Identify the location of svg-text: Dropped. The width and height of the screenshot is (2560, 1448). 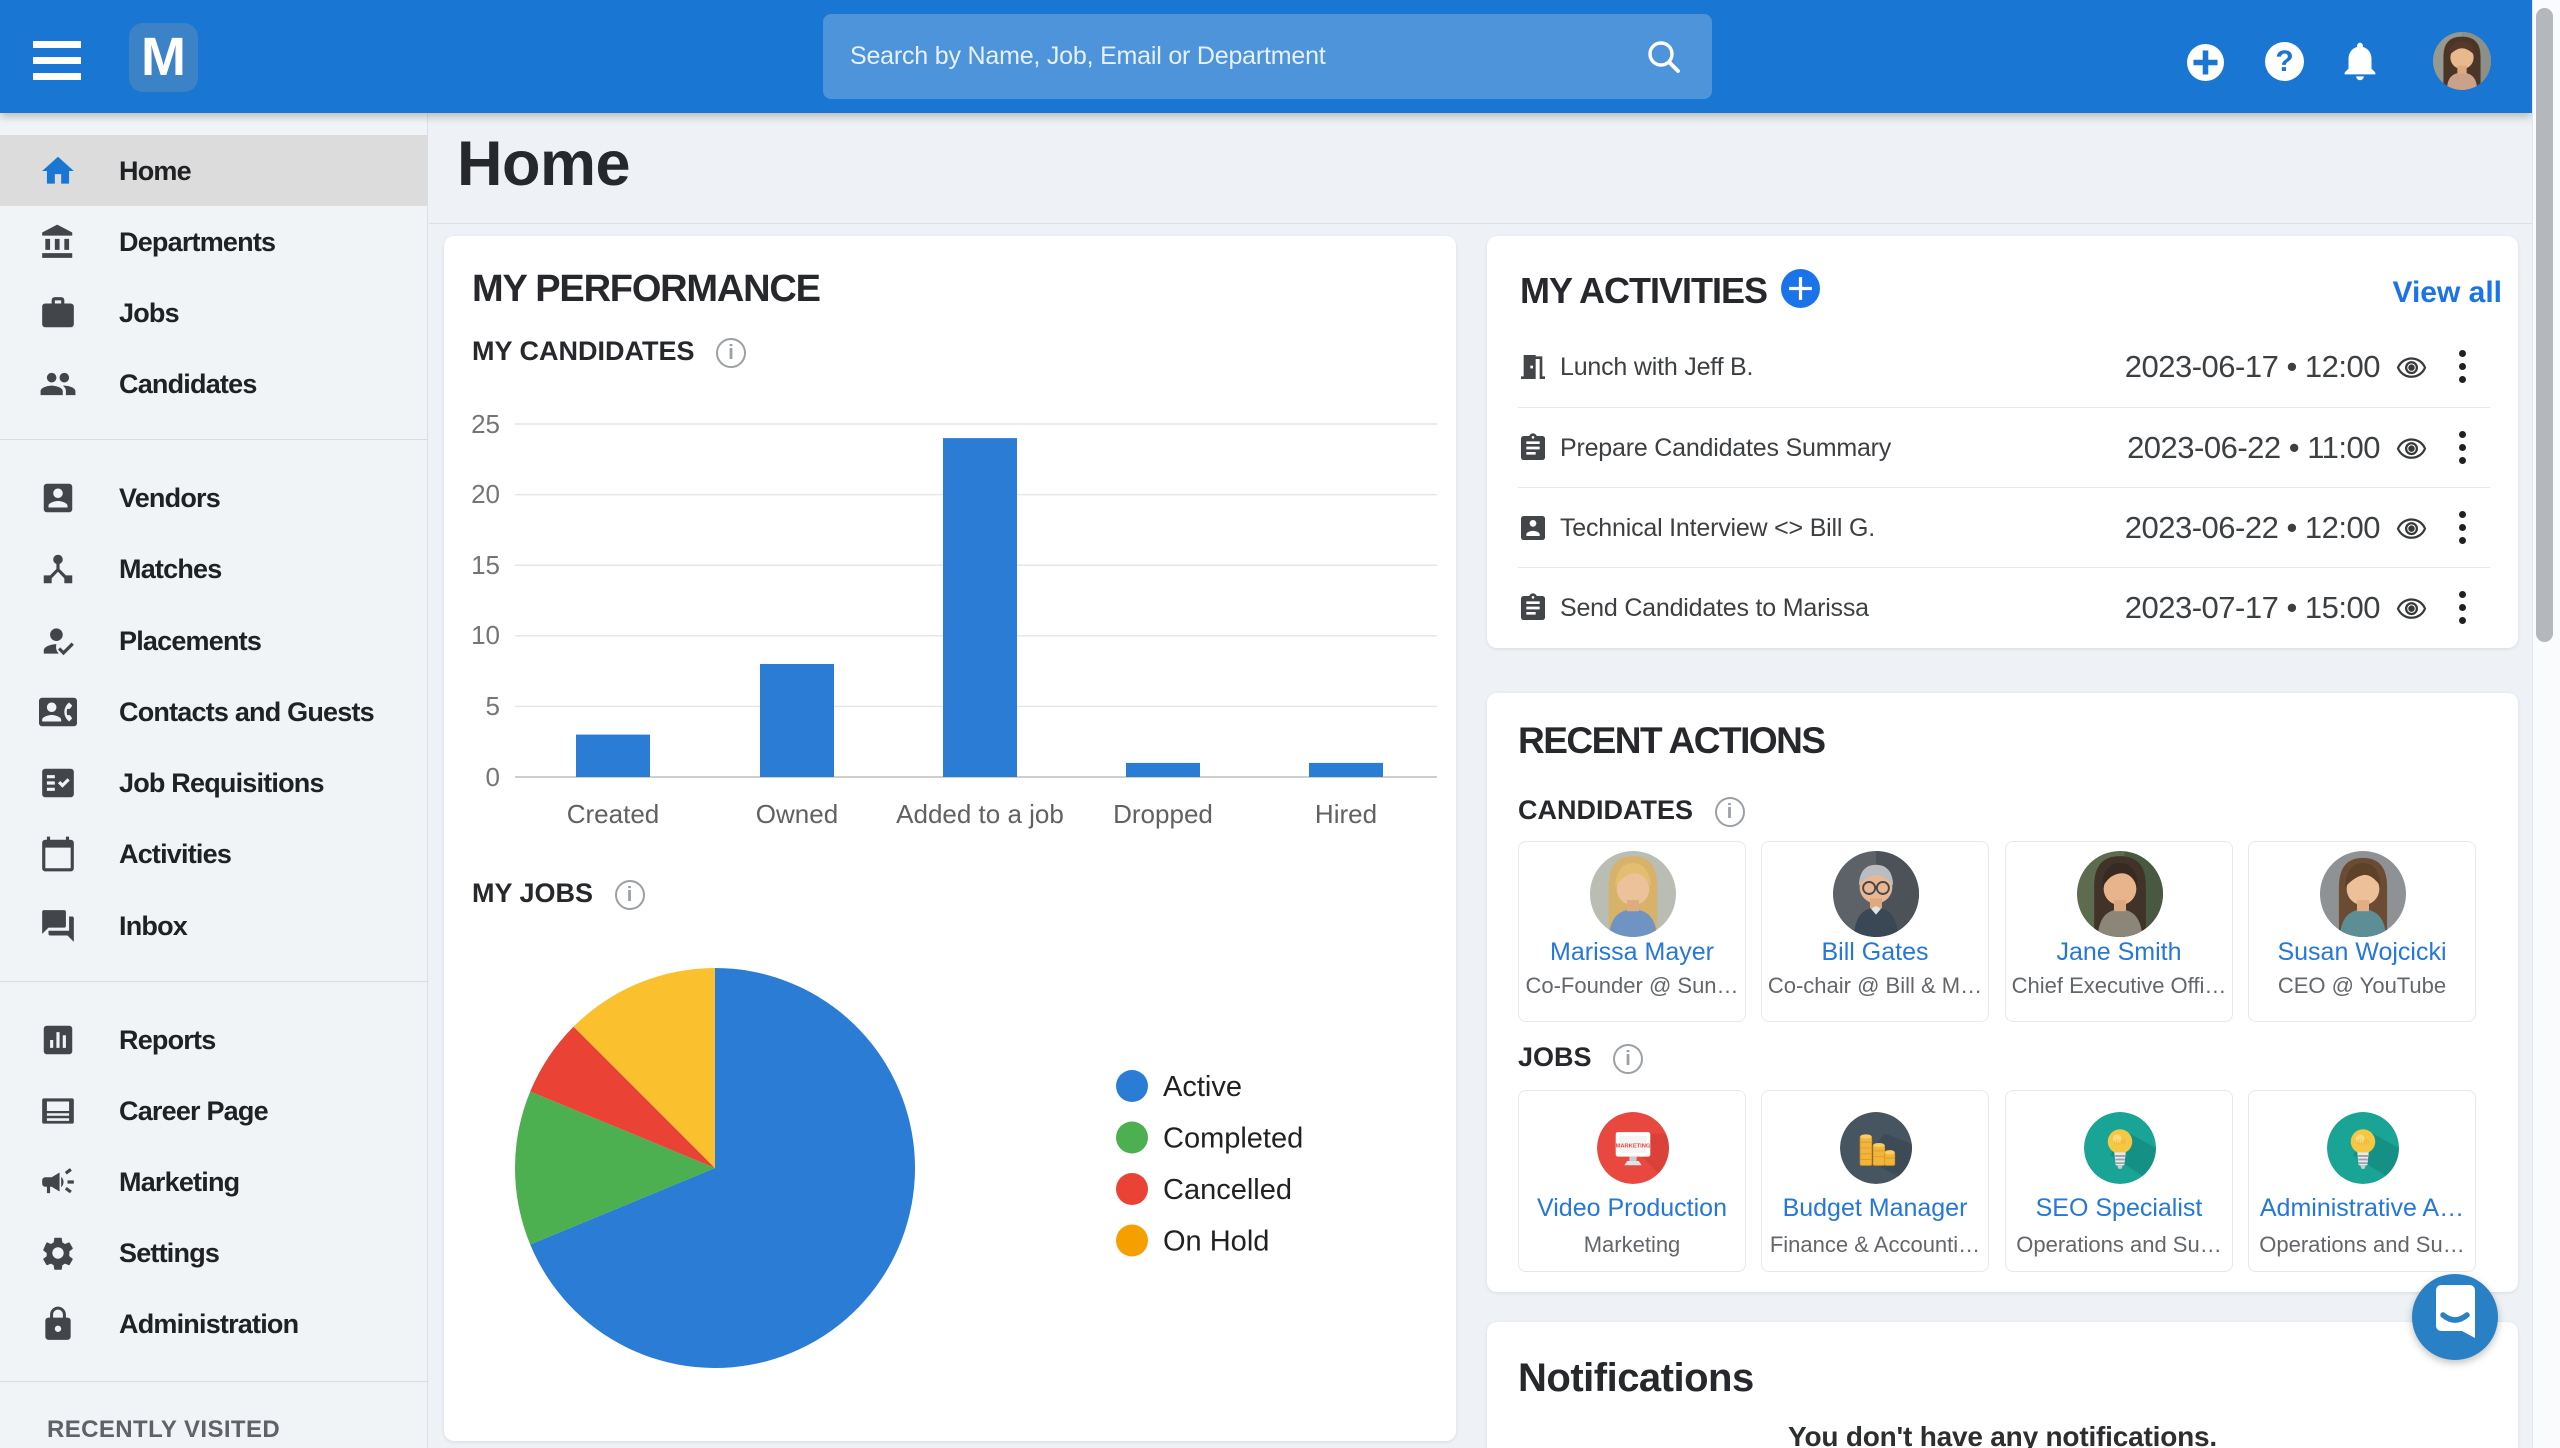
(1163, 814).